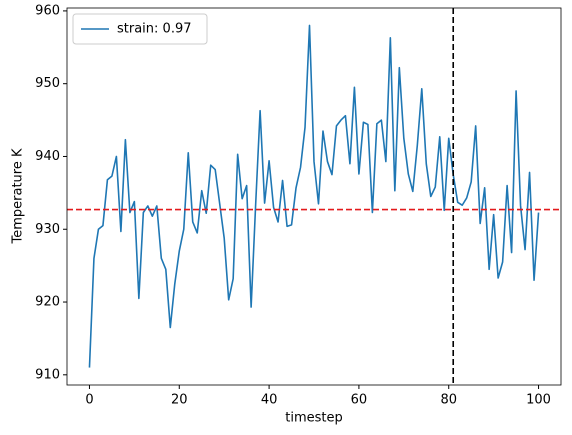 This screenshot has width=572, height=435. Describe the element at coordinates (538, 400) in the screenshot. I see `x-tick-label: 100` at that location.